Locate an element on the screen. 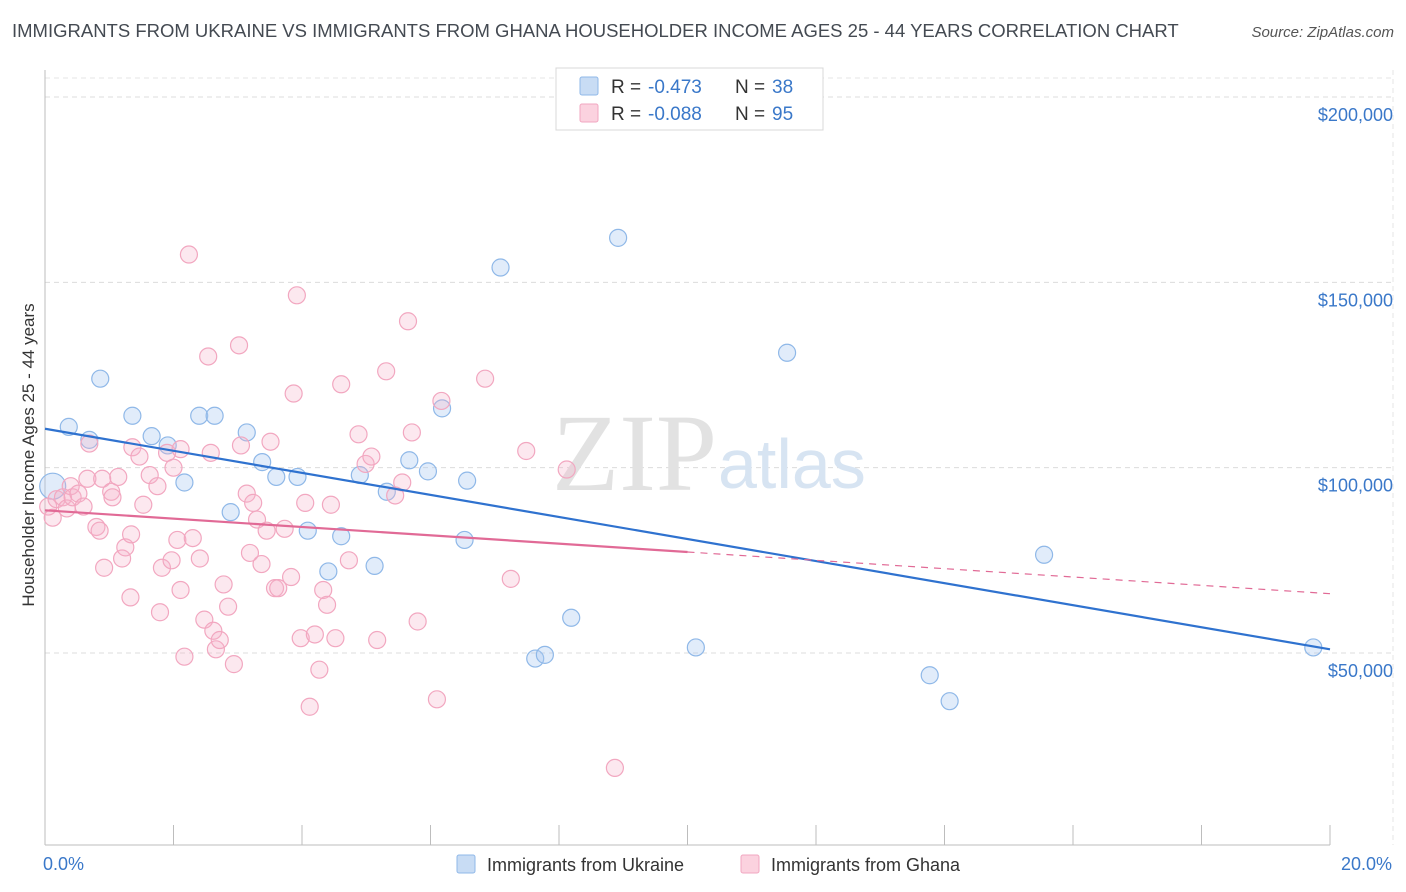 The width and height of the screenshot is (1406, 892). y-tick-labels: $50,000 $100,000 $150,000 $200,000 is located at coordinates (1355, 393).